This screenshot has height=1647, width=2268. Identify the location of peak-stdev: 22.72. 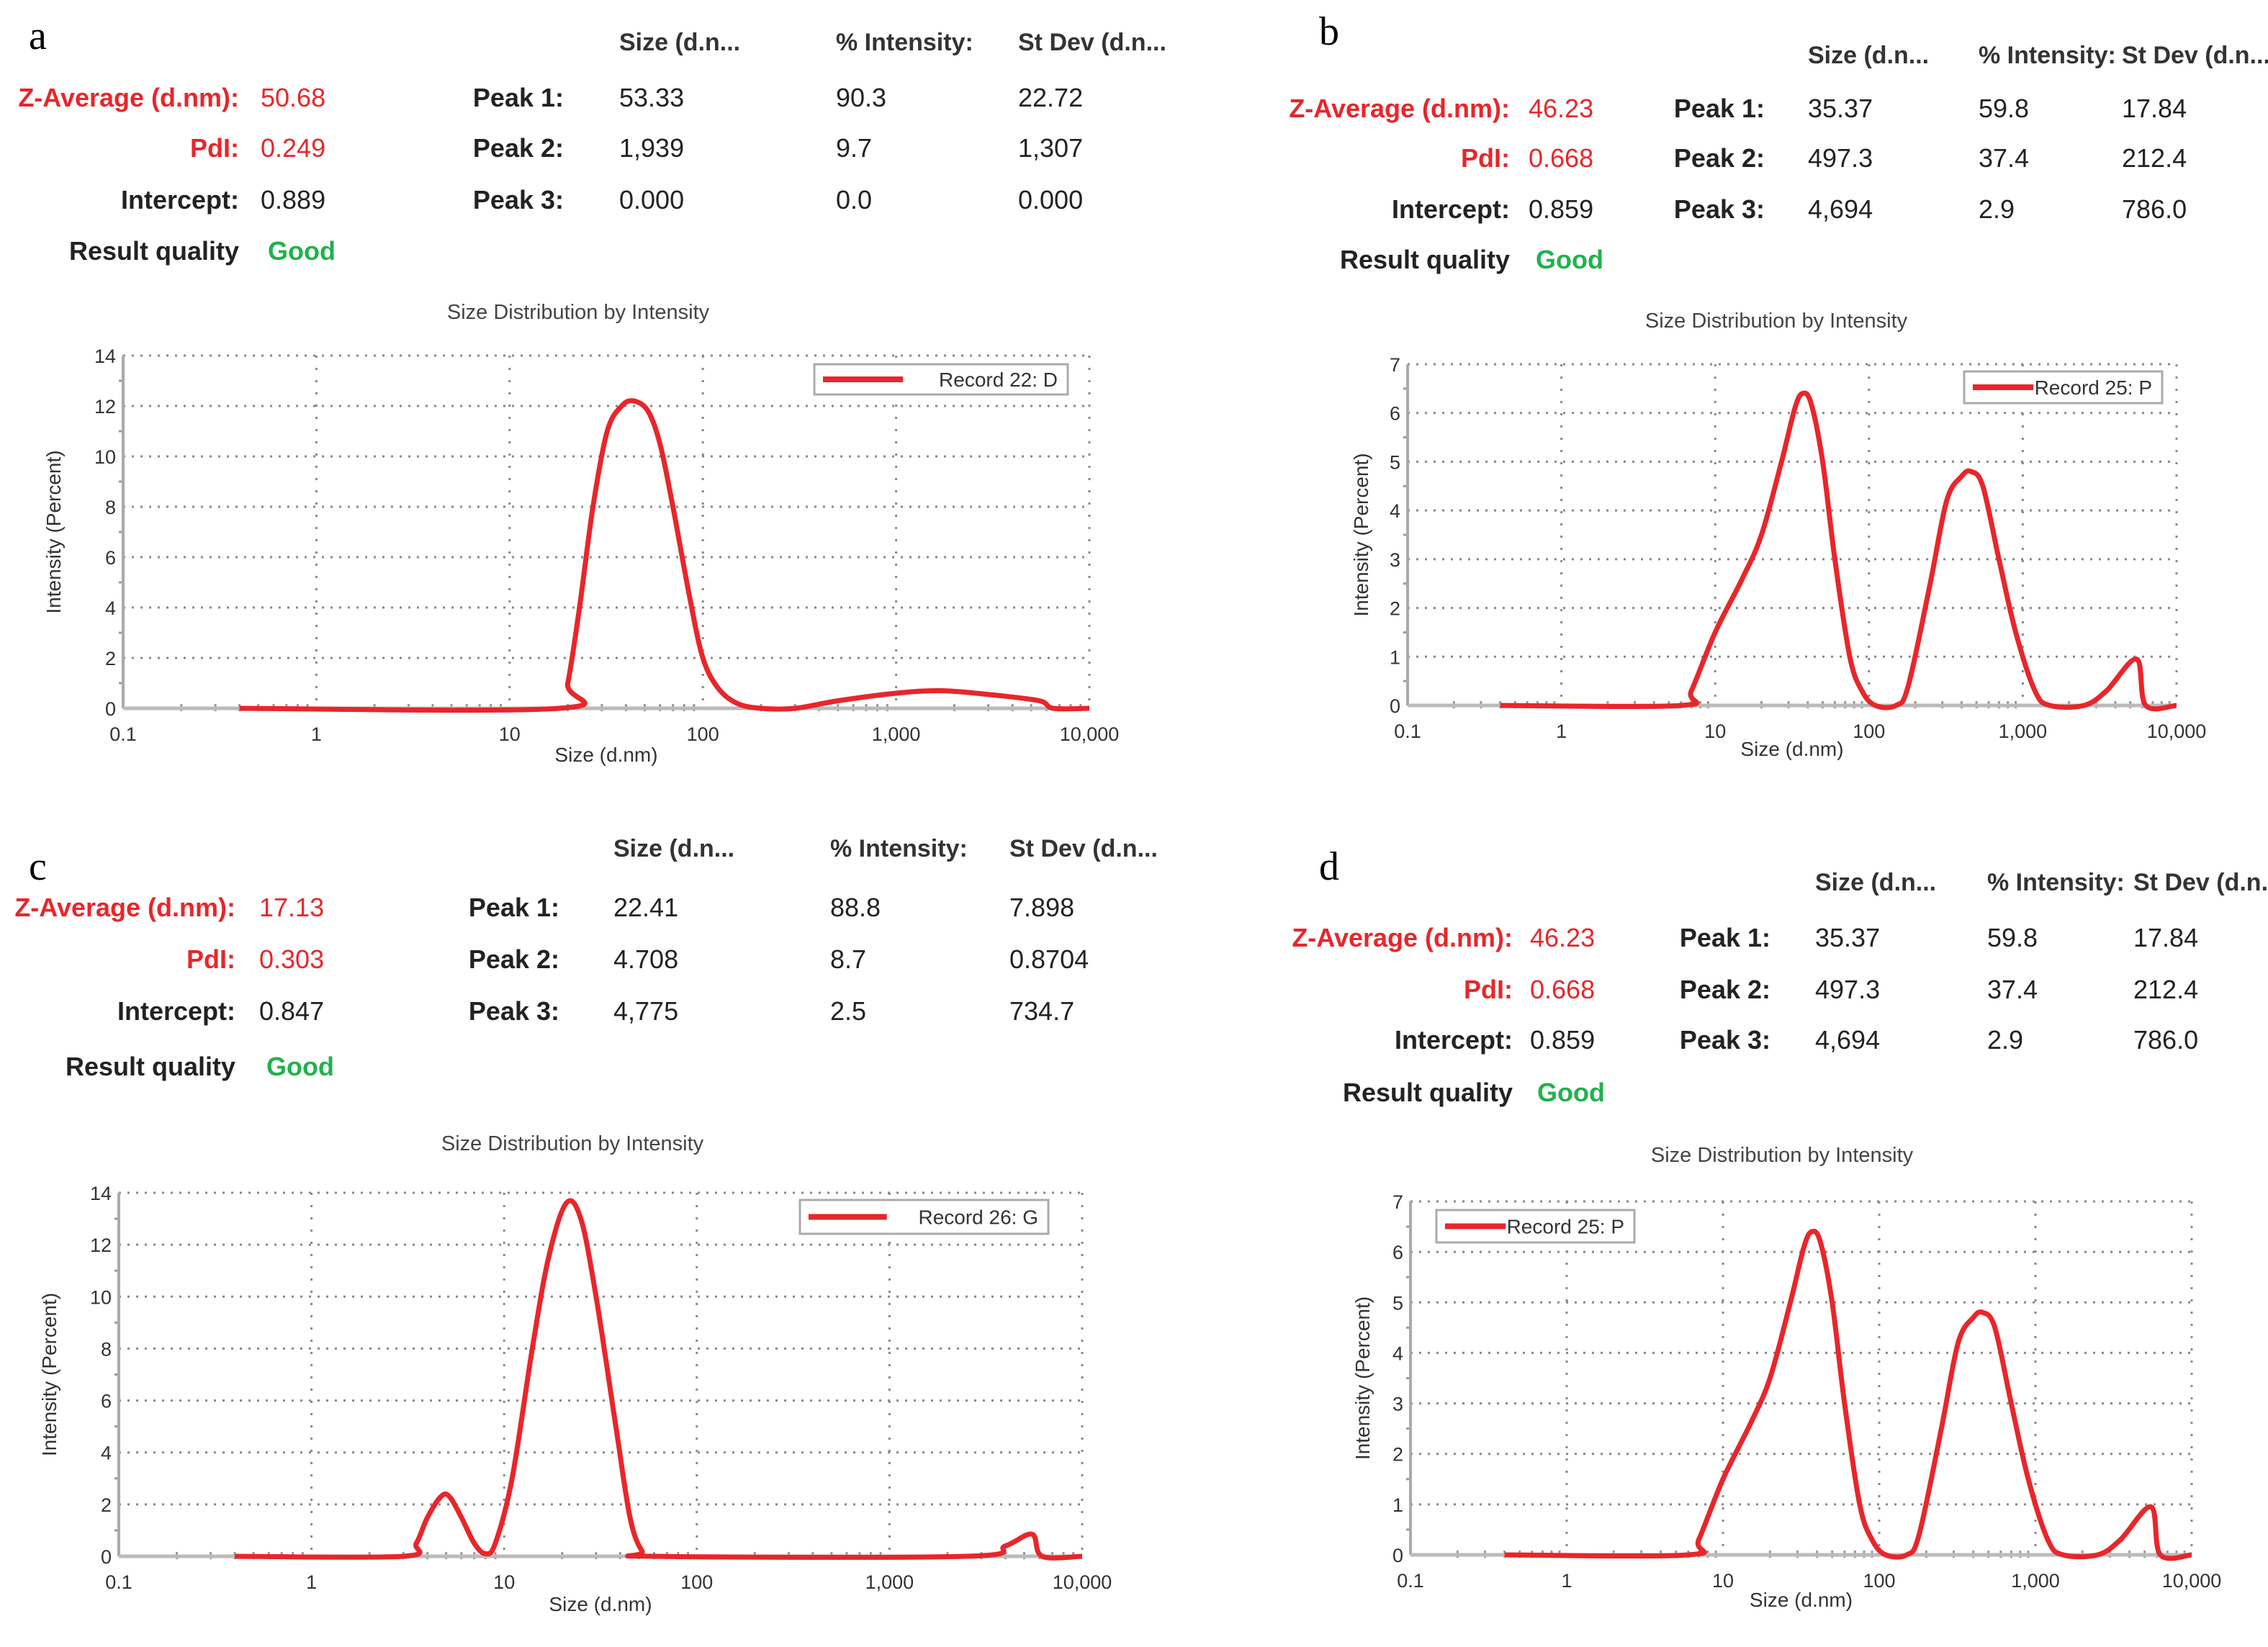
(1051, 97).